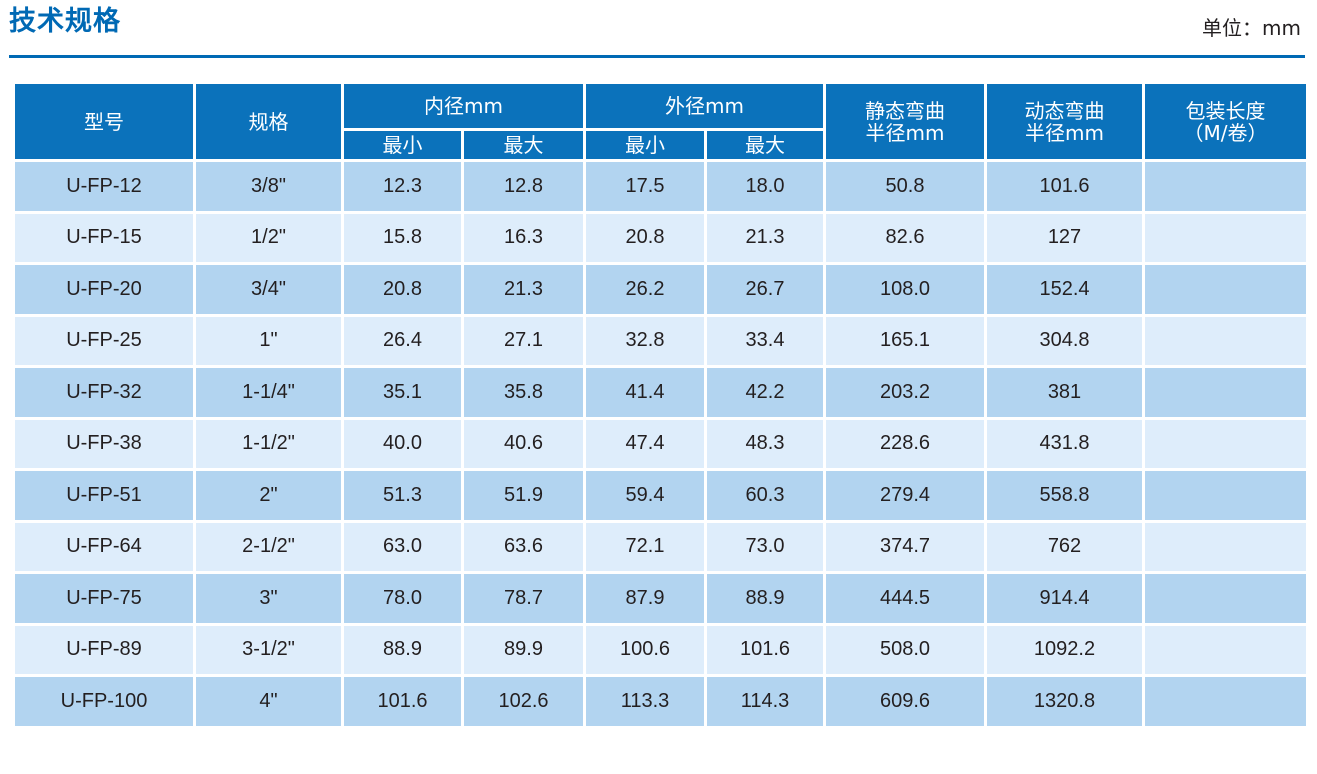 The image size is (1317, 774). Describe the element at coordinates (645, 237) in the screenshot. I see `cell-outer-min: 20.8` at that location.